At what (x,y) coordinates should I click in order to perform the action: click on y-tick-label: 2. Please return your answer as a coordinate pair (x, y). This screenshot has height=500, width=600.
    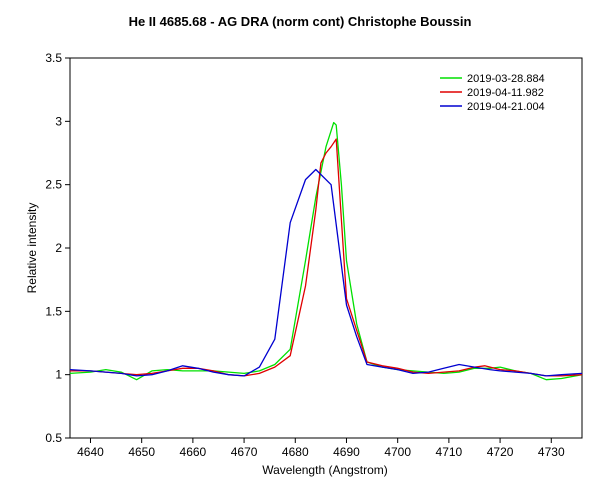
    Looking at the image, I should click on (58, 248).